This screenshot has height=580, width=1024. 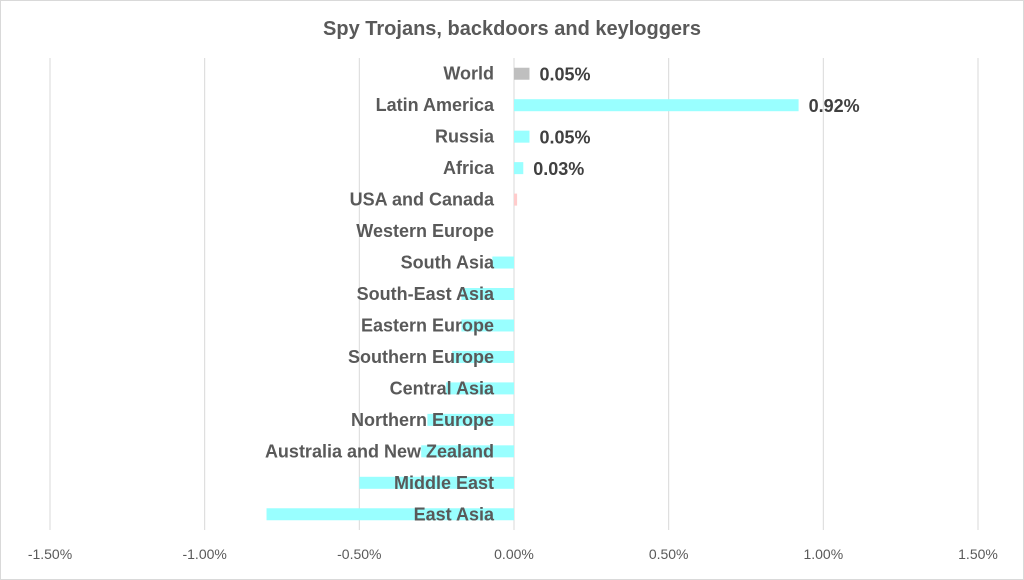 What do you see at coordinates (421, 357) in the screenshot?
I see `category-label: Southern Europe` at bounding box center [421, 357].